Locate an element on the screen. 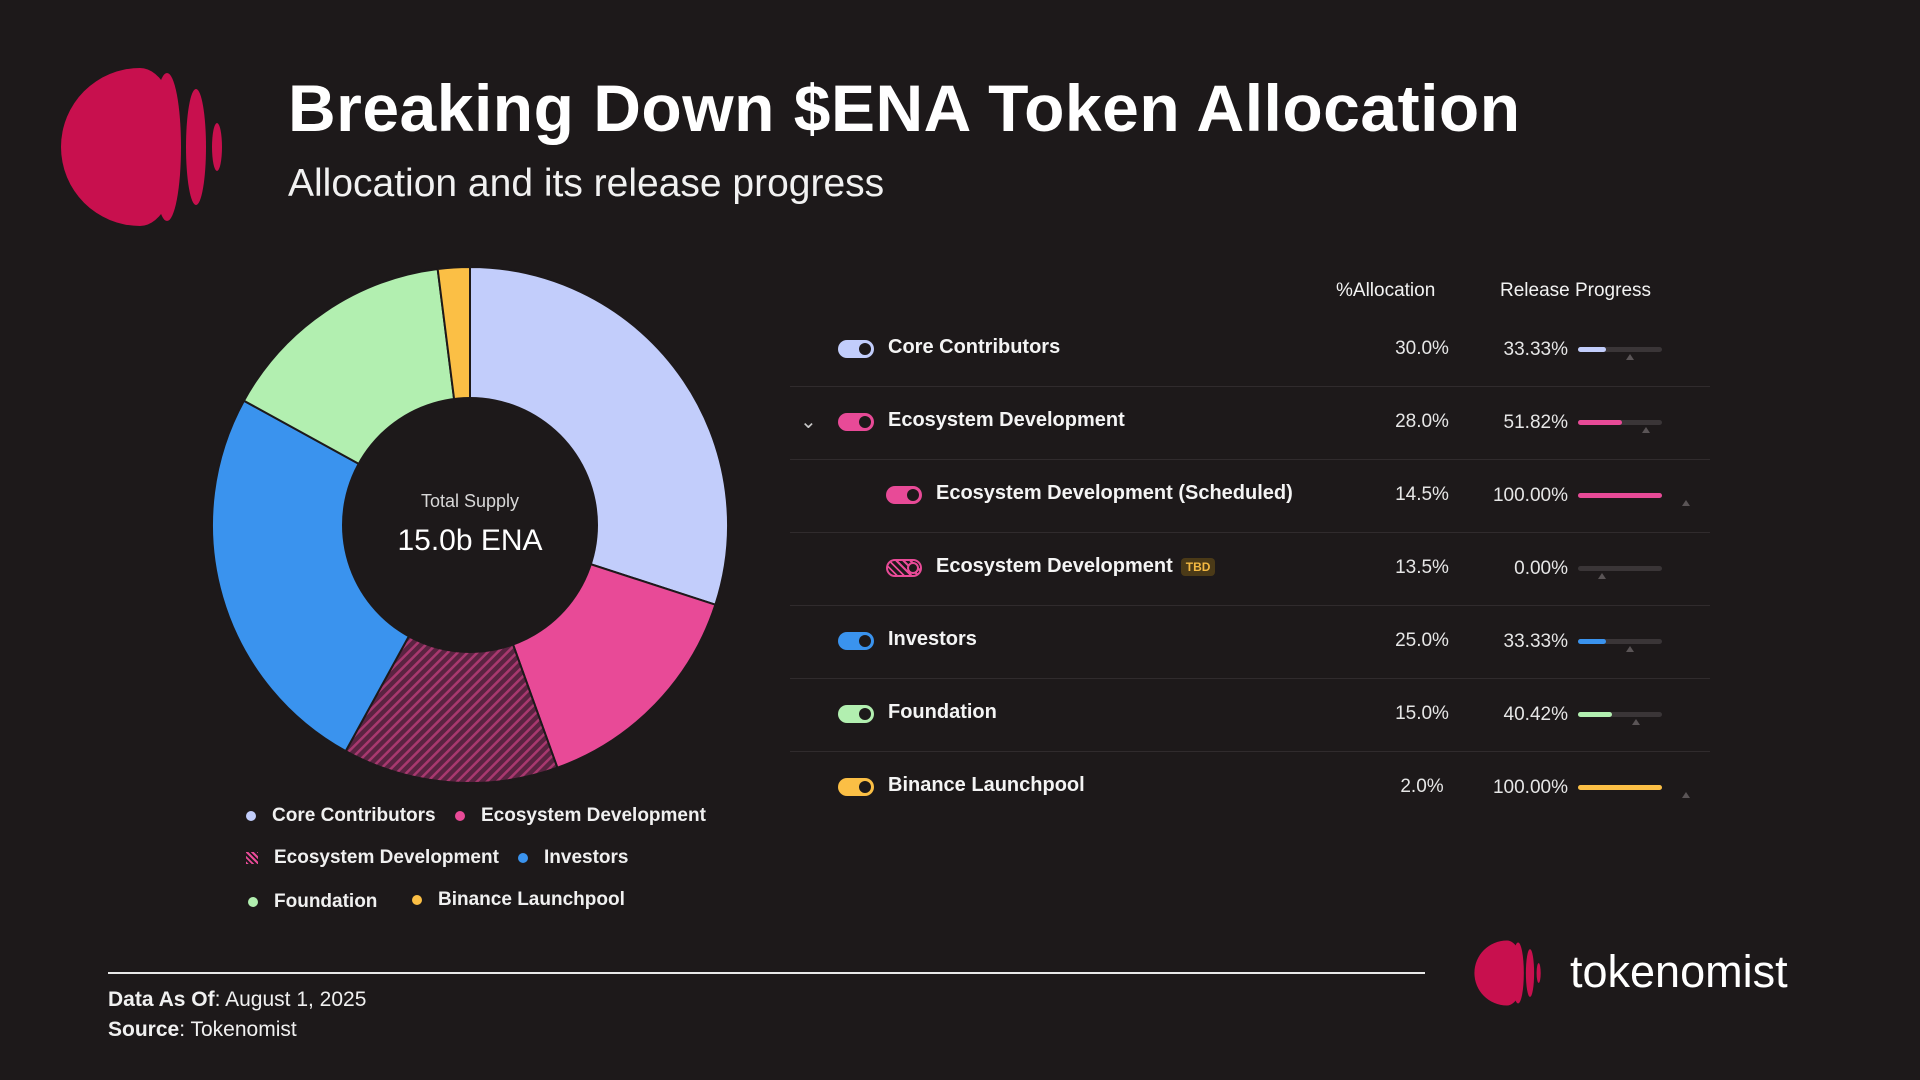 This screenshot has height=1080, width=1920. legend-item: Foundation is located at coordinates (312, 902).